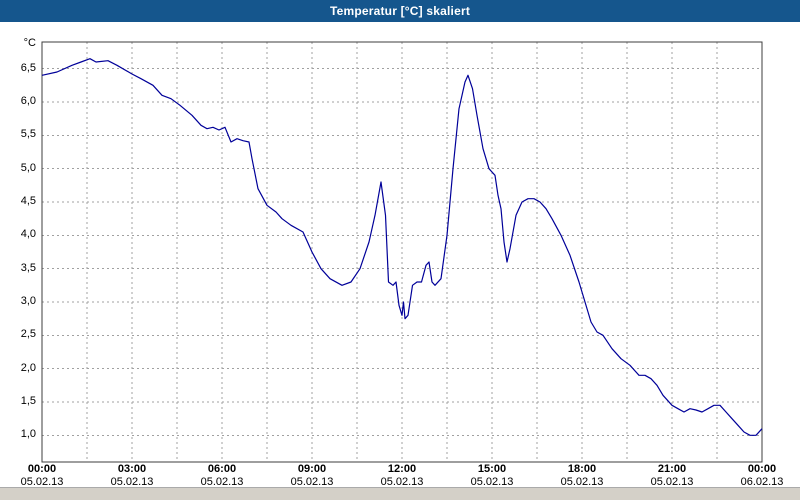 Image resolution: width=800 pixels, height=500 pixels. What do you see at coordinates (28, 401) in the screenshot?
I see `y-tick-label: 1,5` at bounding box center [28, 401].